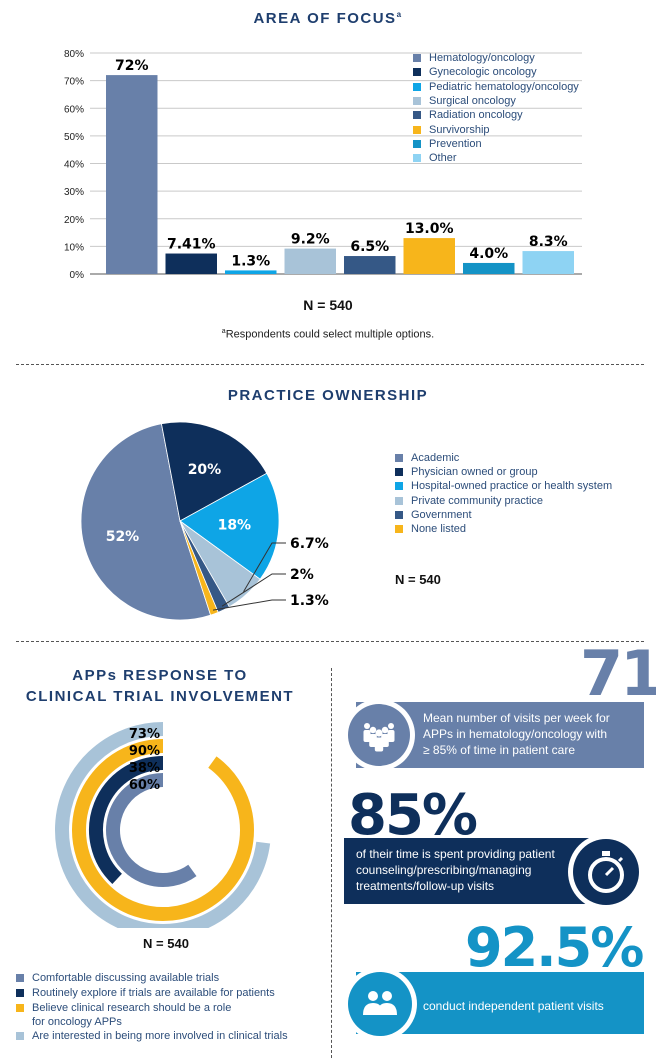 Image resolution: width=656 pixels, height=1062 pixels. I want to click on legend-label: Comfortable discussing available trials, so click(126, 978).